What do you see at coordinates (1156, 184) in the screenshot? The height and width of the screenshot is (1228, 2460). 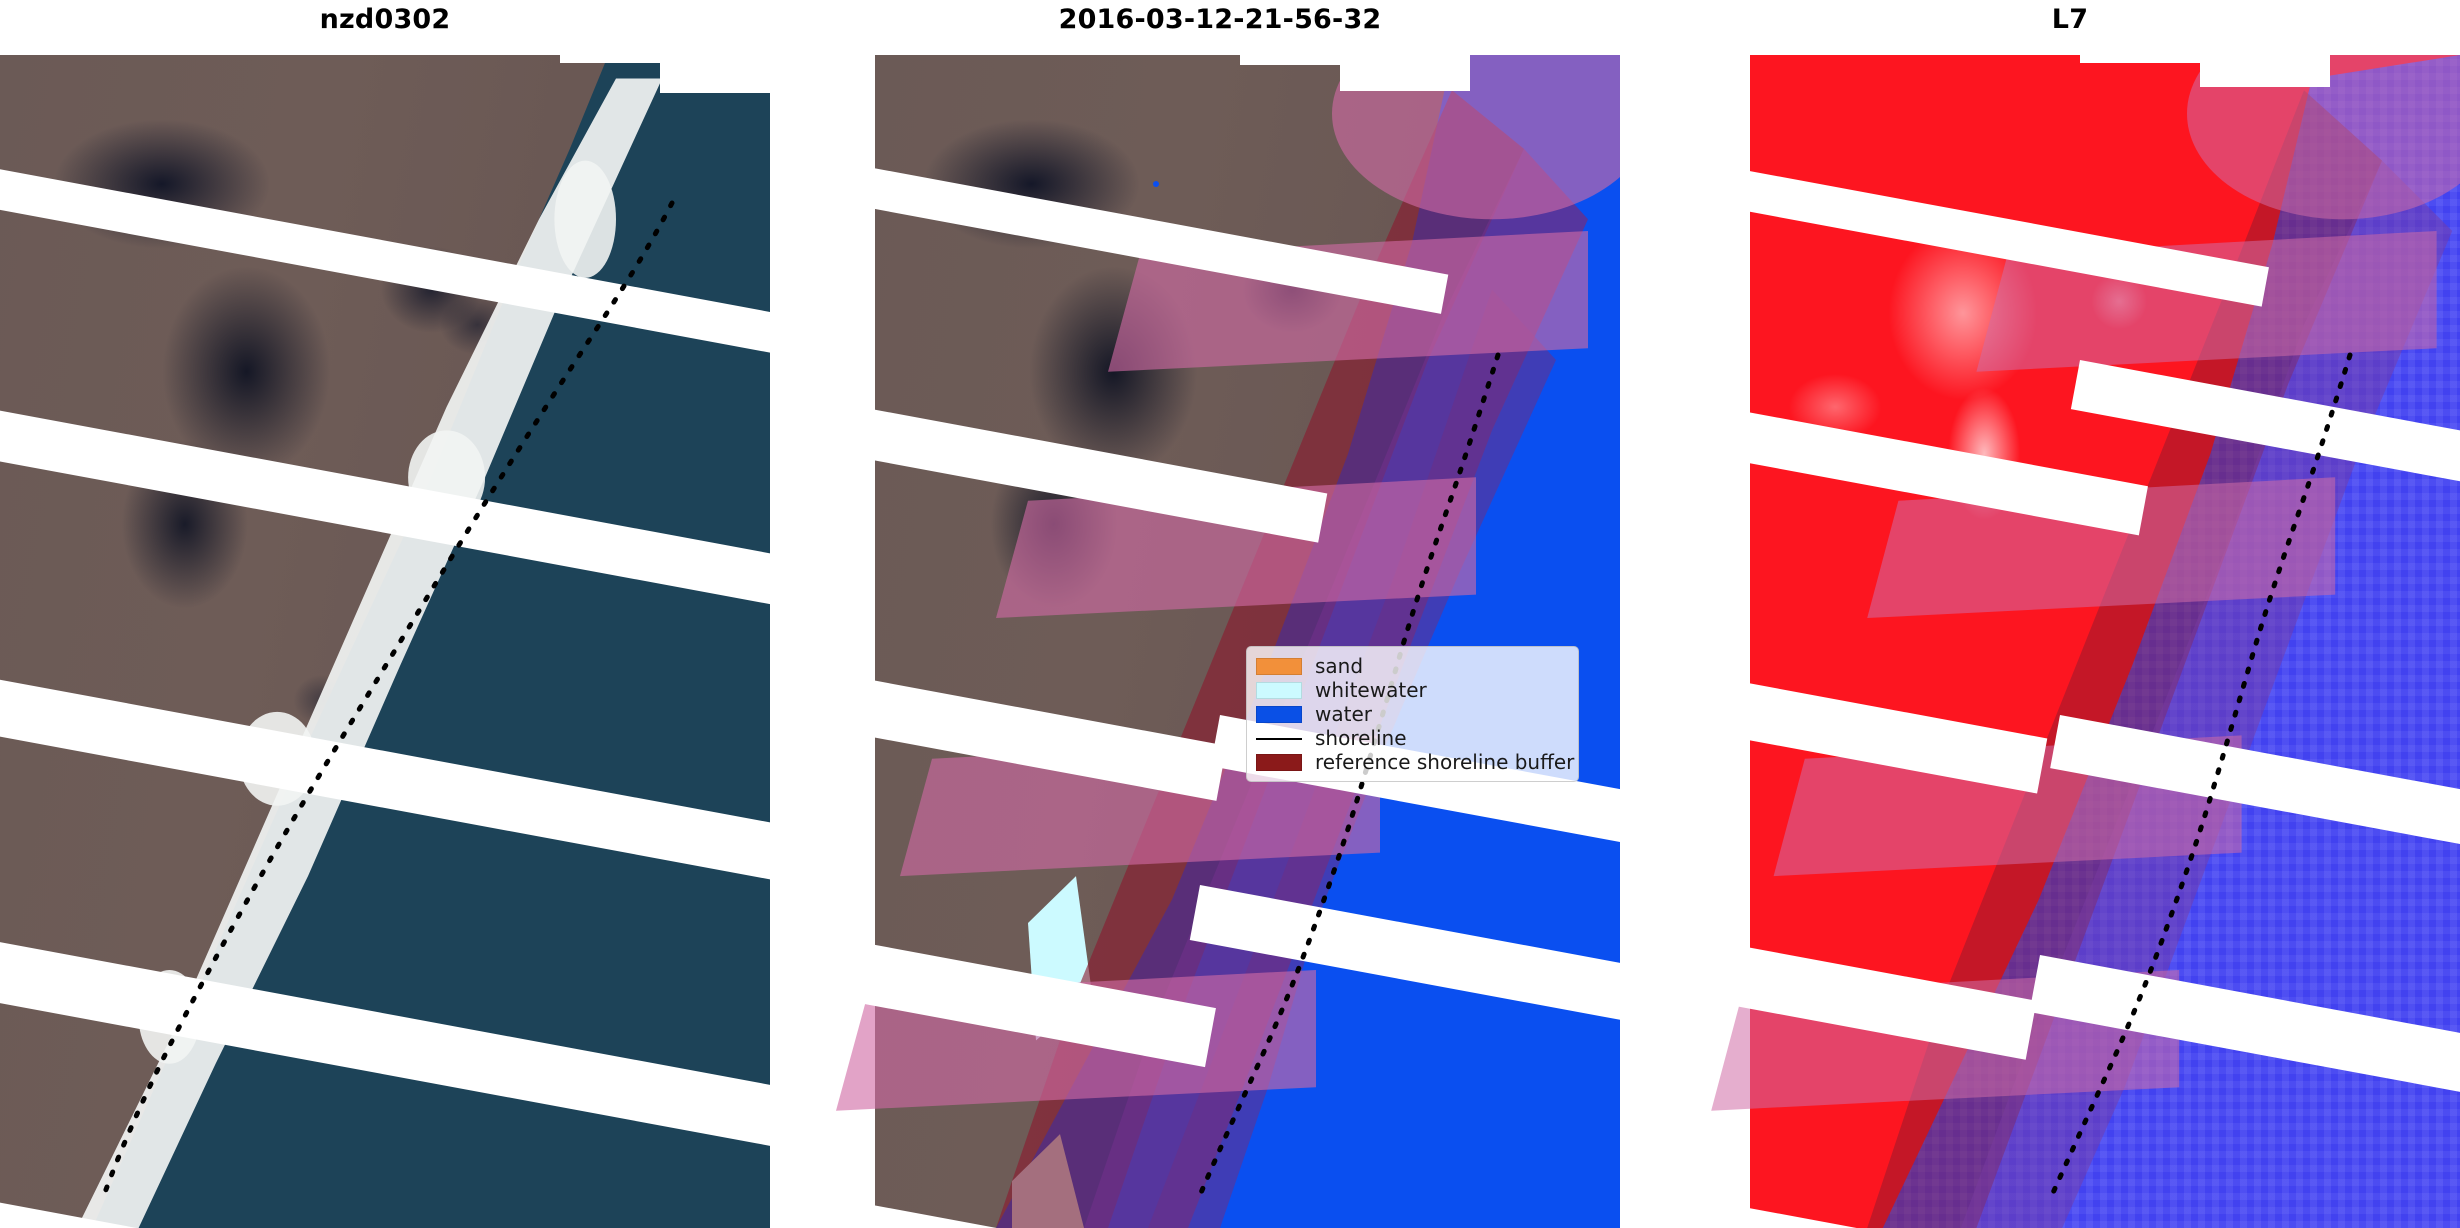 I see `class-water-speck` at bounding box center [1156, 184].